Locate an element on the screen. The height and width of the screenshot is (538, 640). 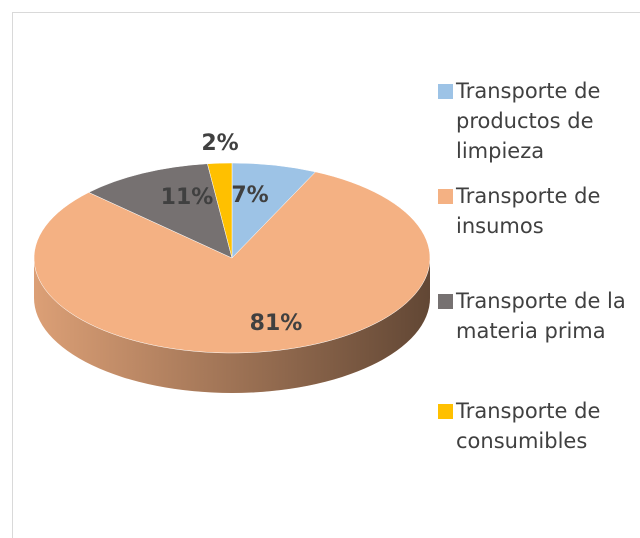
data-label: 11% is located at coordinates (187, 197).